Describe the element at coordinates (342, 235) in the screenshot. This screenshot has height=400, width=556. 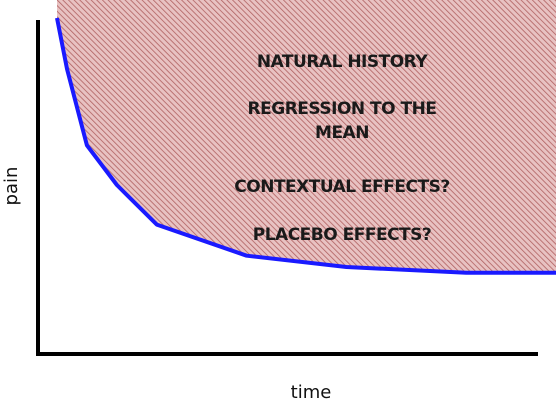
I see `annotation-placebo-effects: PLACEBO EFFECTS?` at that location.